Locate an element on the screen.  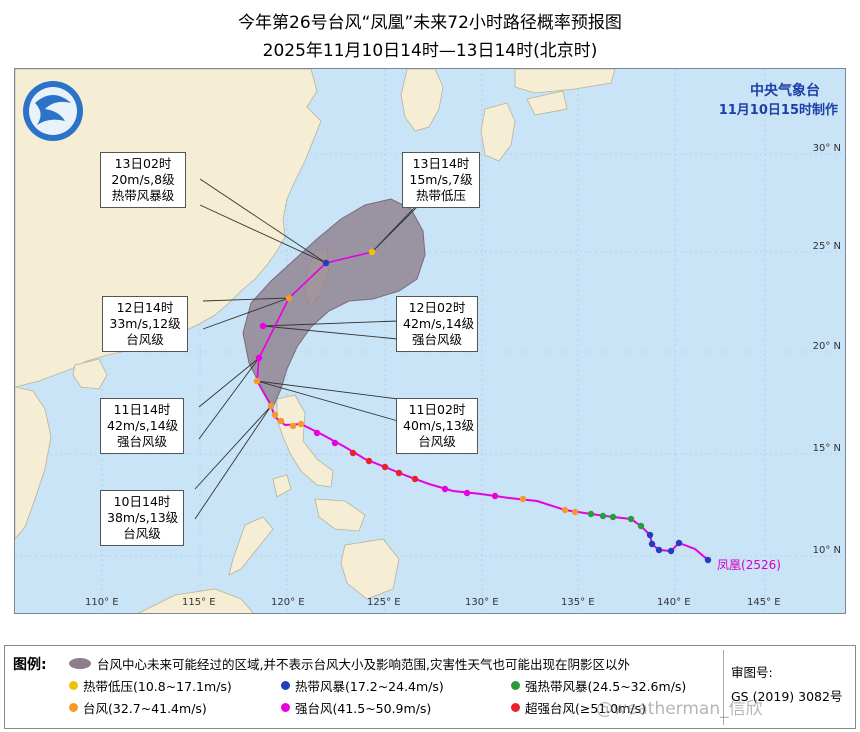
callout-11-14: 11日14时 42m/s,14级 强台风级 is located at coordinates (142, 426).